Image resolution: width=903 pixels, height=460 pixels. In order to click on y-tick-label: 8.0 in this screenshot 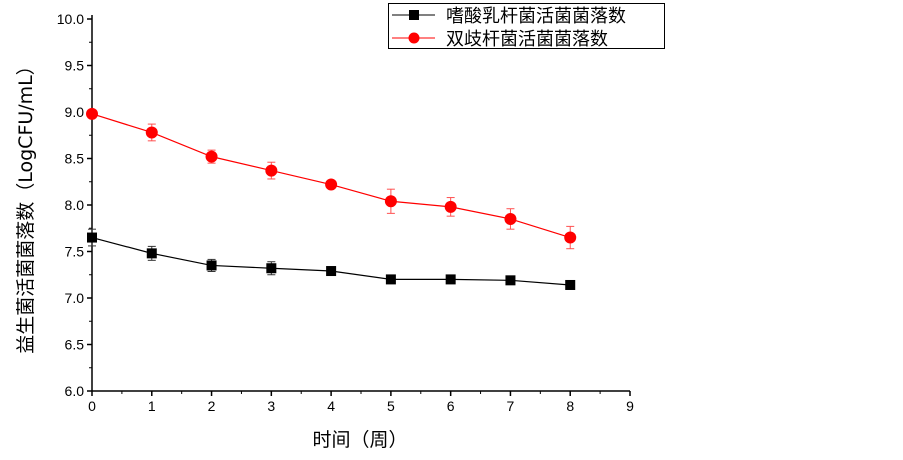, I will do `click(75, 205)`.